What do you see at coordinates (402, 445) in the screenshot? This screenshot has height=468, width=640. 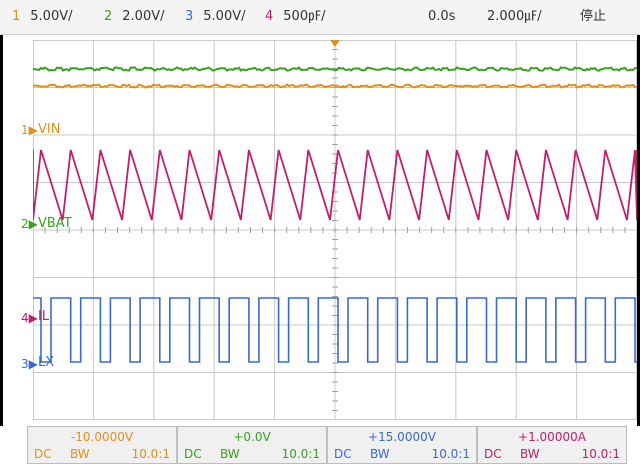 I see `channel-3-settings: +15.0000V DC BW 10.0:1` at bounding box center [402, 445].